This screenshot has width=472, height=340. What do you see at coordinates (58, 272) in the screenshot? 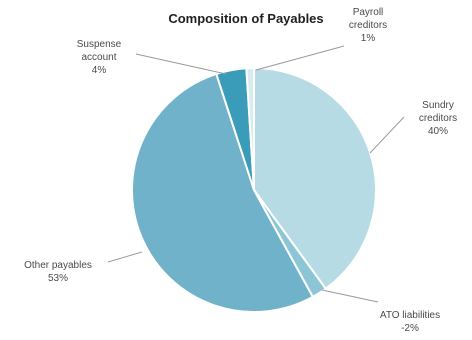
I see `slice-label: Other payables 53%` at bounding box center [58, 272].